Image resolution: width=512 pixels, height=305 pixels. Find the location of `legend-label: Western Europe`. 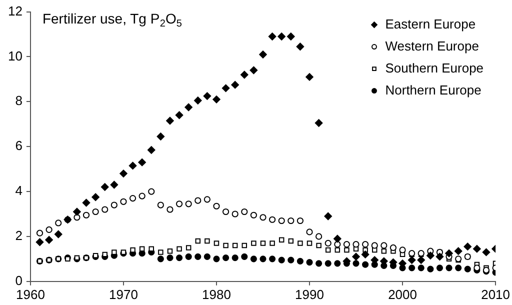

legend-label: Western Europe is located at coordinates (432, 46).